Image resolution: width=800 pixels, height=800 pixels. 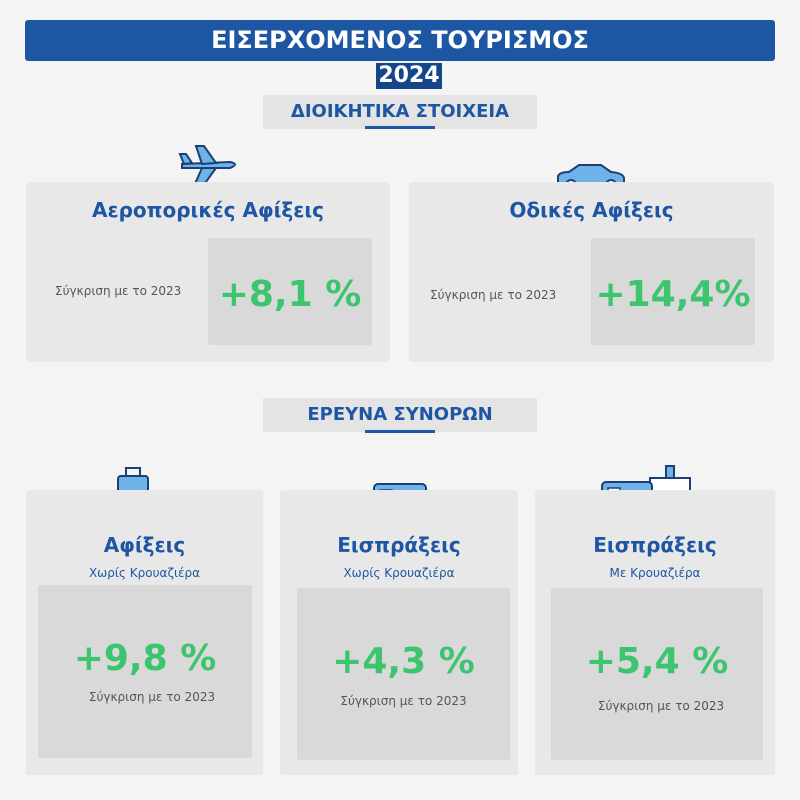 What do you see at coordinates (400, 40) in the screenshot?
I see `header-title: ΕΙΣΕΡΧΟΜΕΝΟΣ ΤΟΥΡΙΣΜΟΣ` at bounding box center [400, 40].